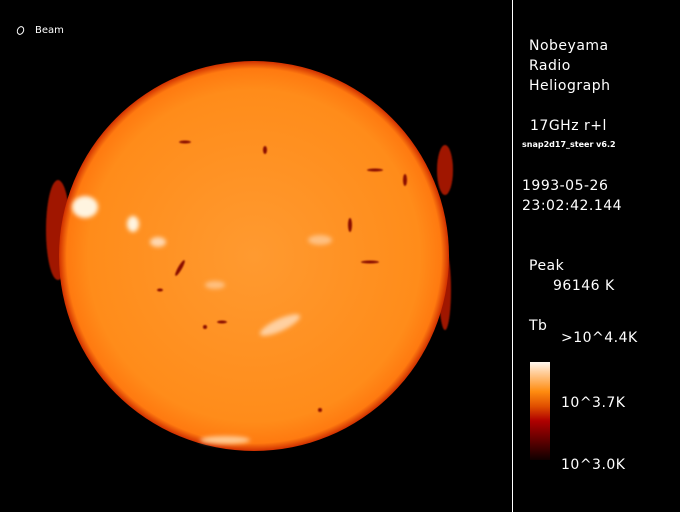  I want to click on peak-label: Peak, so click(547, 266).